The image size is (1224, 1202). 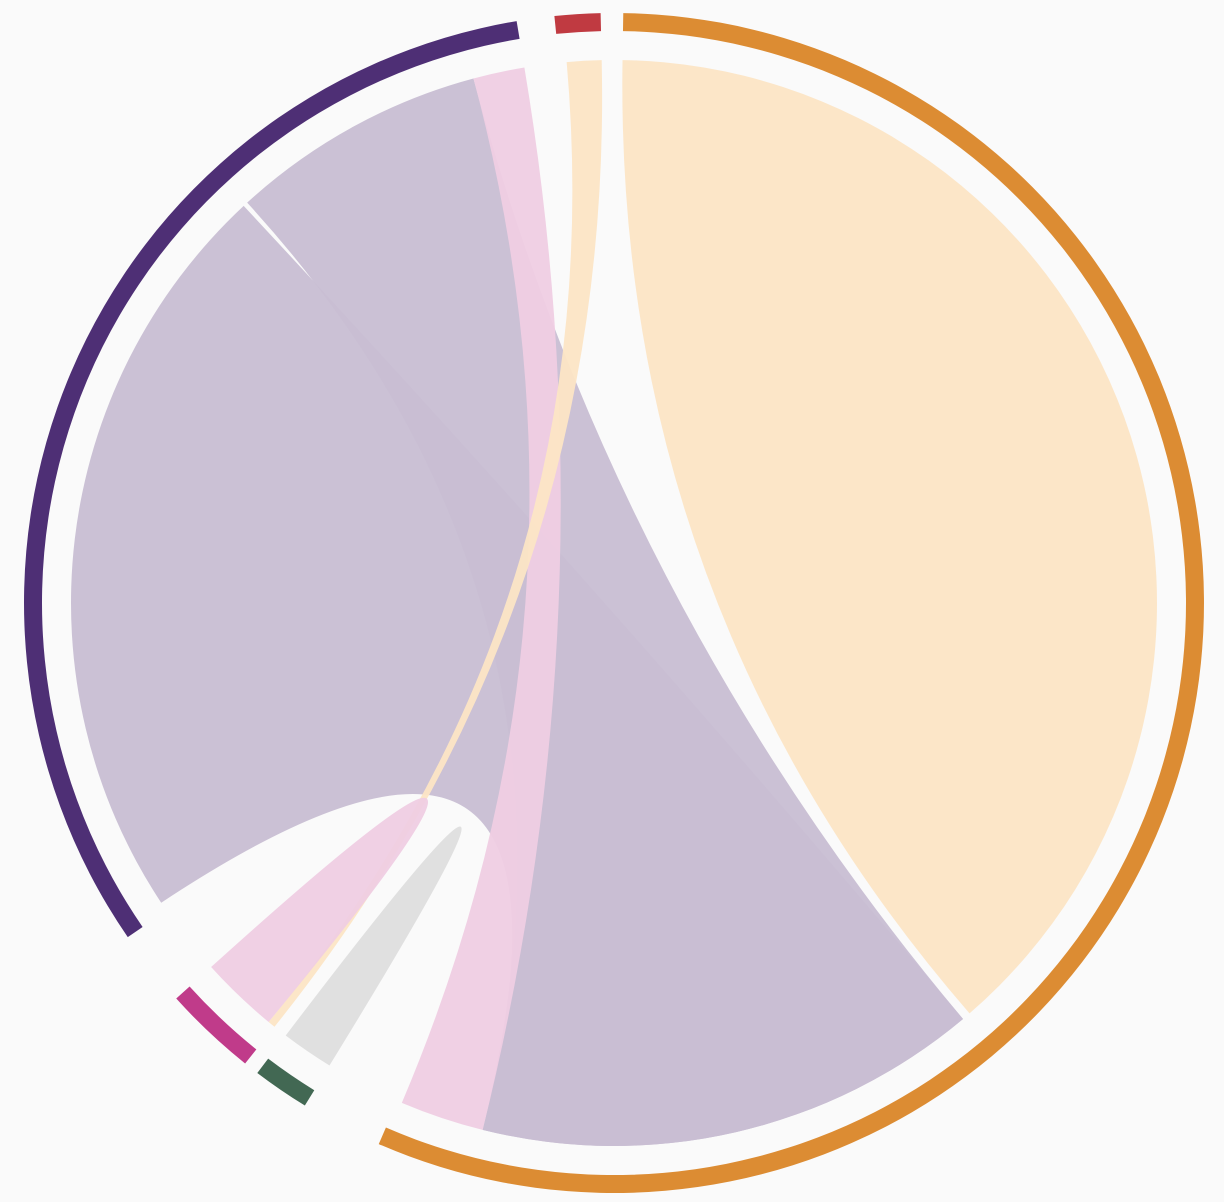 I want to click on group-arc-red, so click(x=578, y=23).